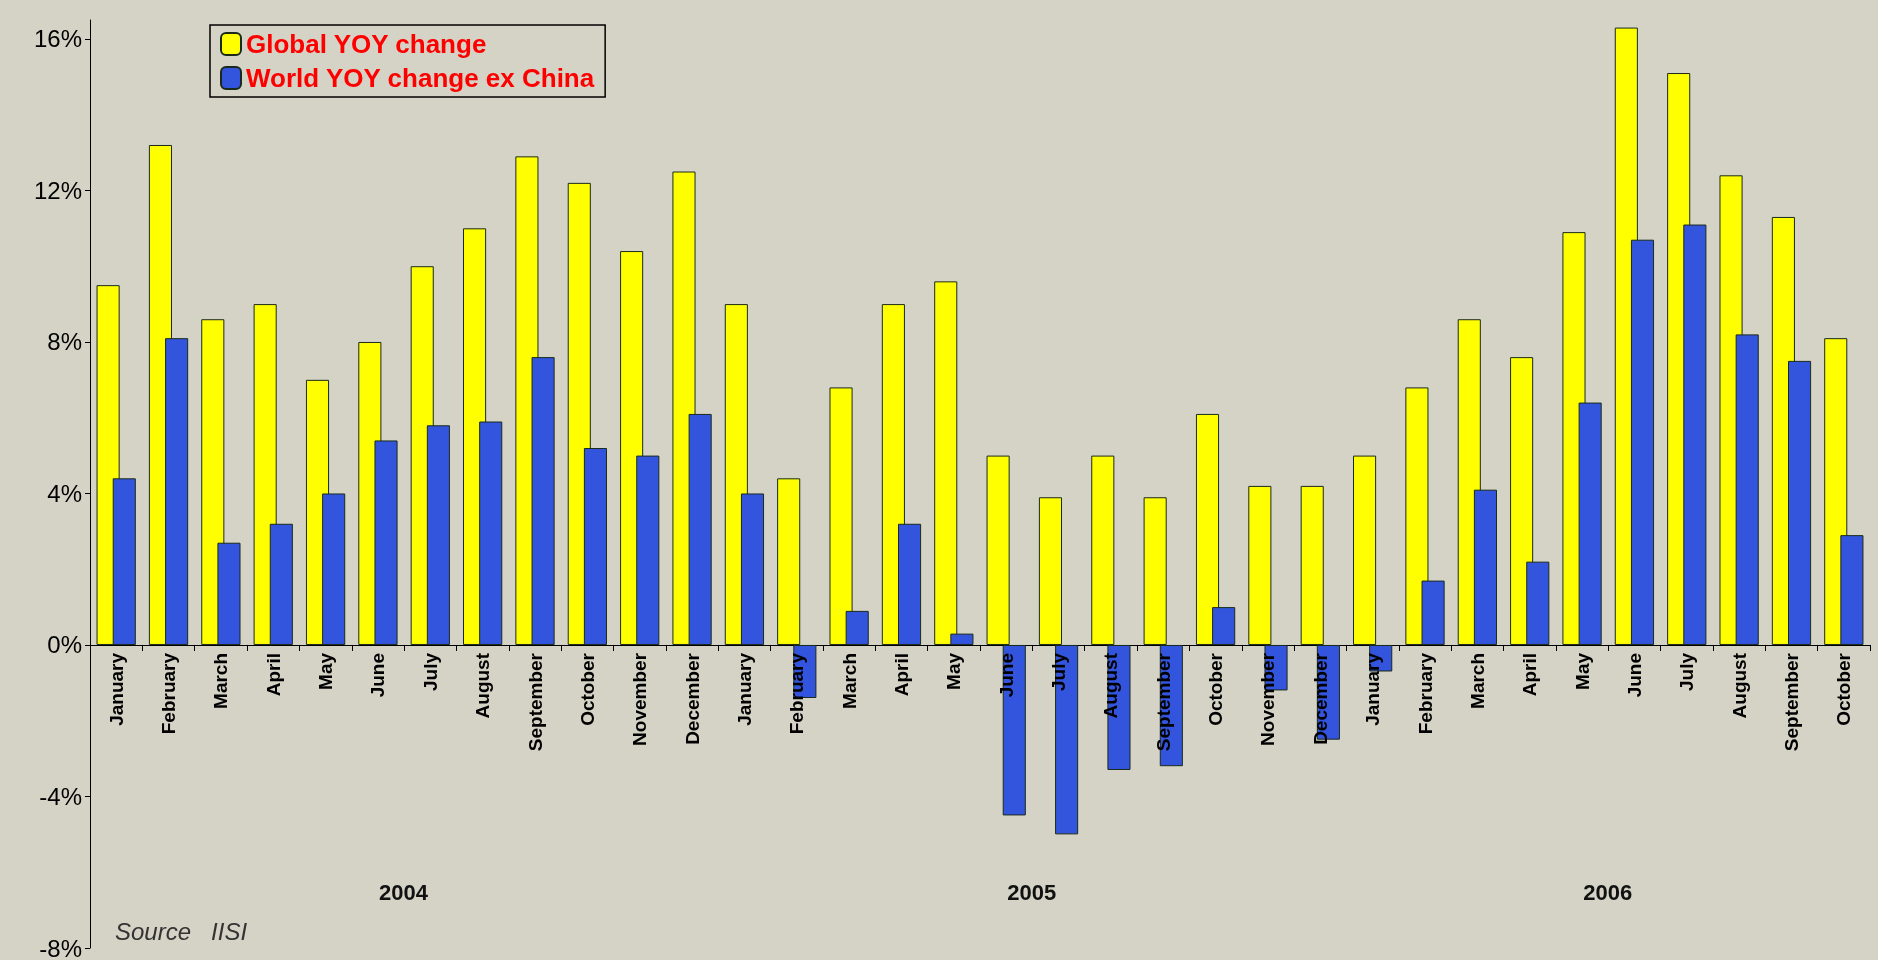 This screenshot has height=960, width=1878. Describe the element at coordinates (366, 44) in the screenshot. I see `legend-label: Global YOY change` at that location.